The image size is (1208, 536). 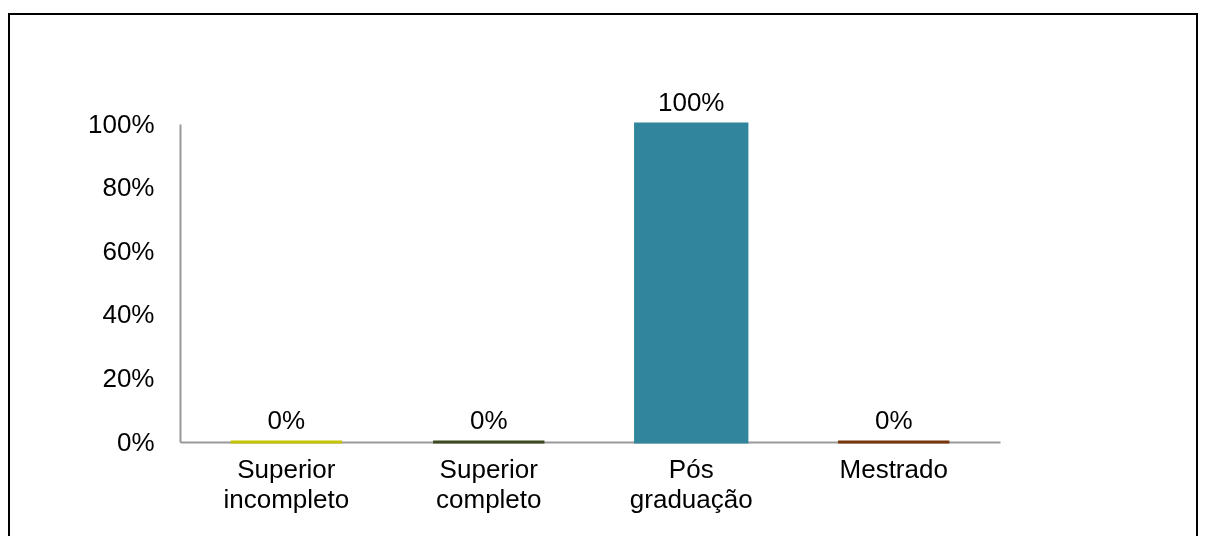 What do you see at coordinates (121, 123) in the screenshot?
I see `y-tick-label: 100%` at bounding box center [121, 123].